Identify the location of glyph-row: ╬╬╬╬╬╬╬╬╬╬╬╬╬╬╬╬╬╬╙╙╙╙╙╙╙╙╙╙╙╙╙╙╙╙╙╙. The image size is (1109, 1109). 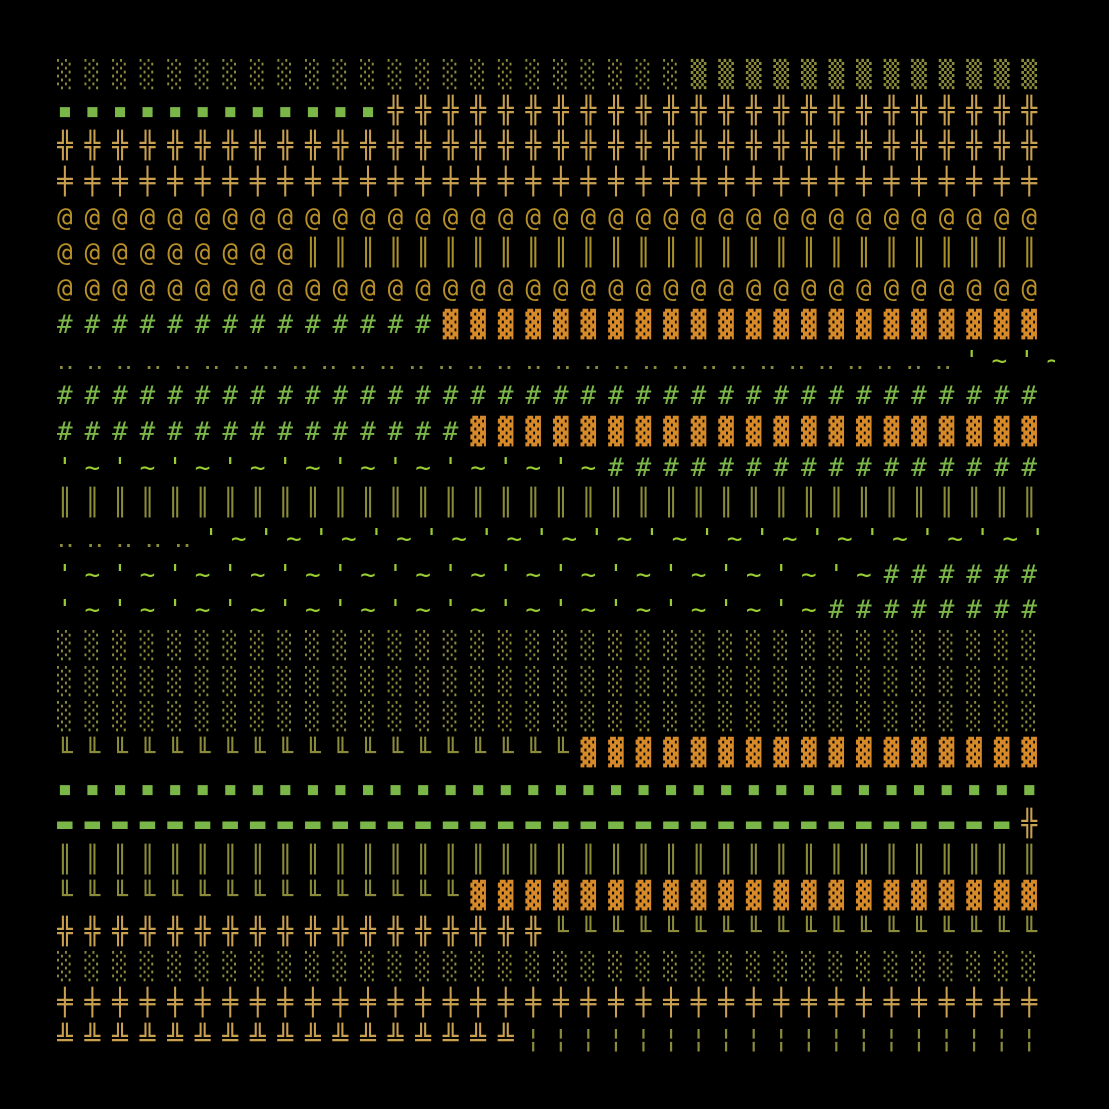
(556, 933).